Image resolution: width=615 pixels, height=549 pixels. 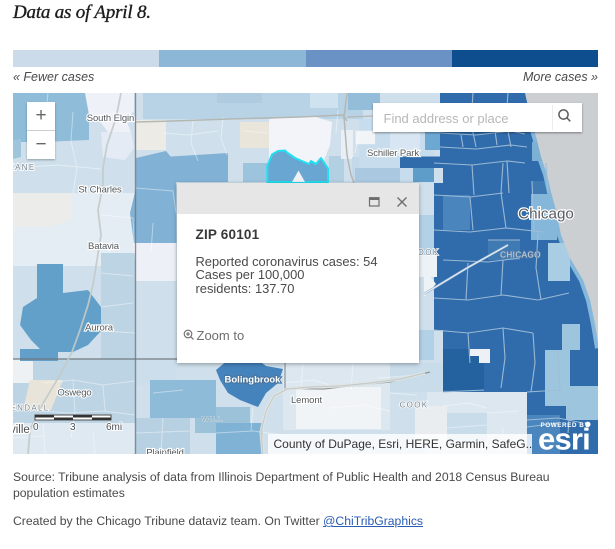 What do you see at coordinates (213, 419) in the screenshot?
I see `svg-text: WILL` at bounding box center [213, 419].